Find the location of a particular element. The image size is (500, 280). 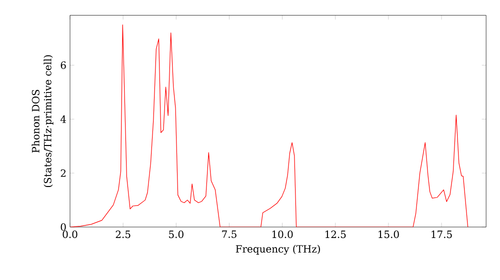

x-tick-label: 10.0 is located at coordinates (282, 234).